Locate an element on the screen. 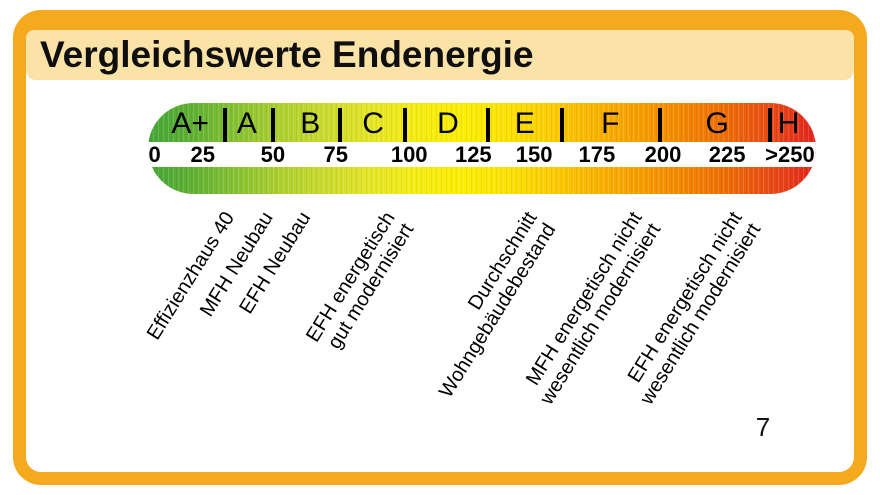  page-title: Vergleichswerte Endenergie is located at coordinates (287, 54).